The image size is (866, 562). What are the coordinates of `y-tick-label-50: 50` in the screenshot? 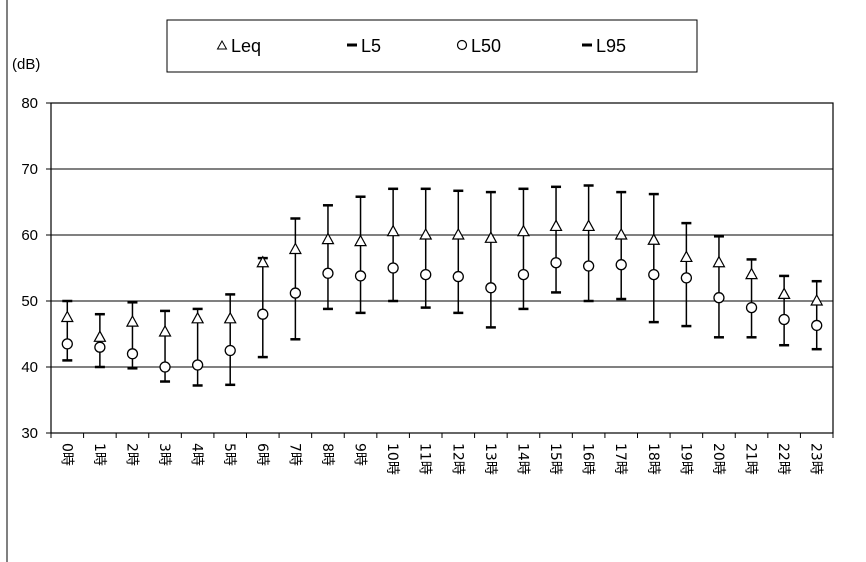 It's located at (29, 301).